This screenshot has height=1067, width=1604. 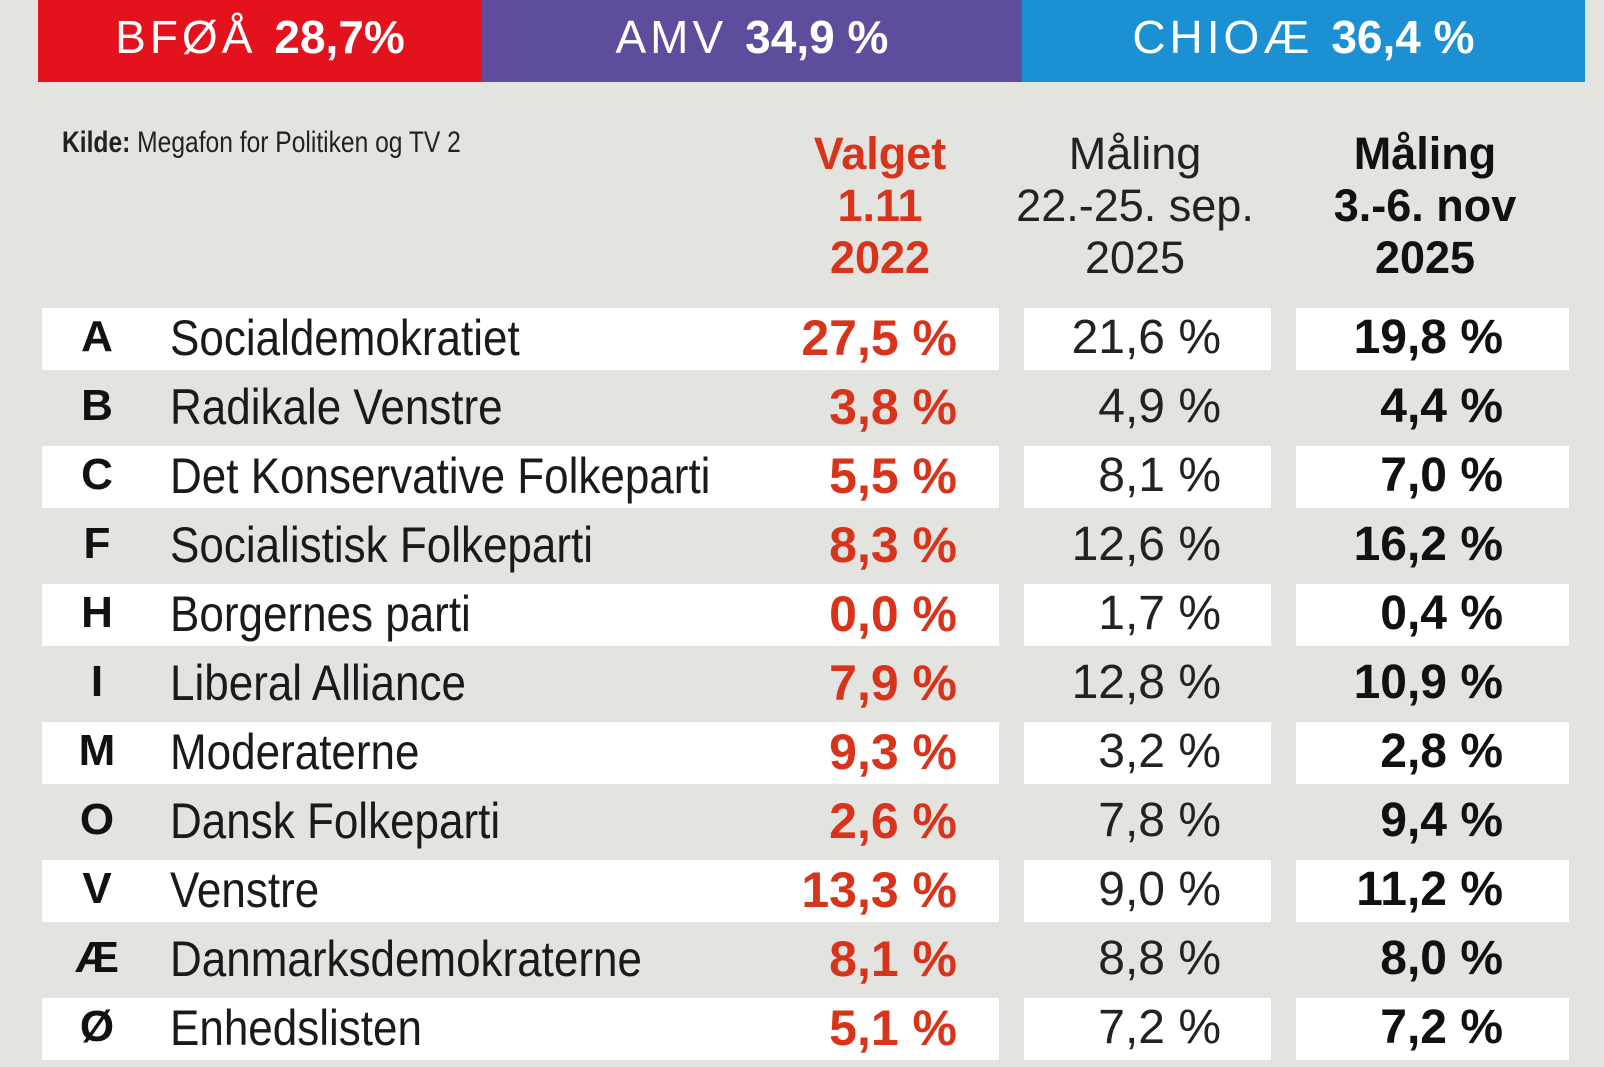 I want to click on column-header-poll-sep-2025: Måling 22.-25. sep. 2025, so click(x=1135, y=206).